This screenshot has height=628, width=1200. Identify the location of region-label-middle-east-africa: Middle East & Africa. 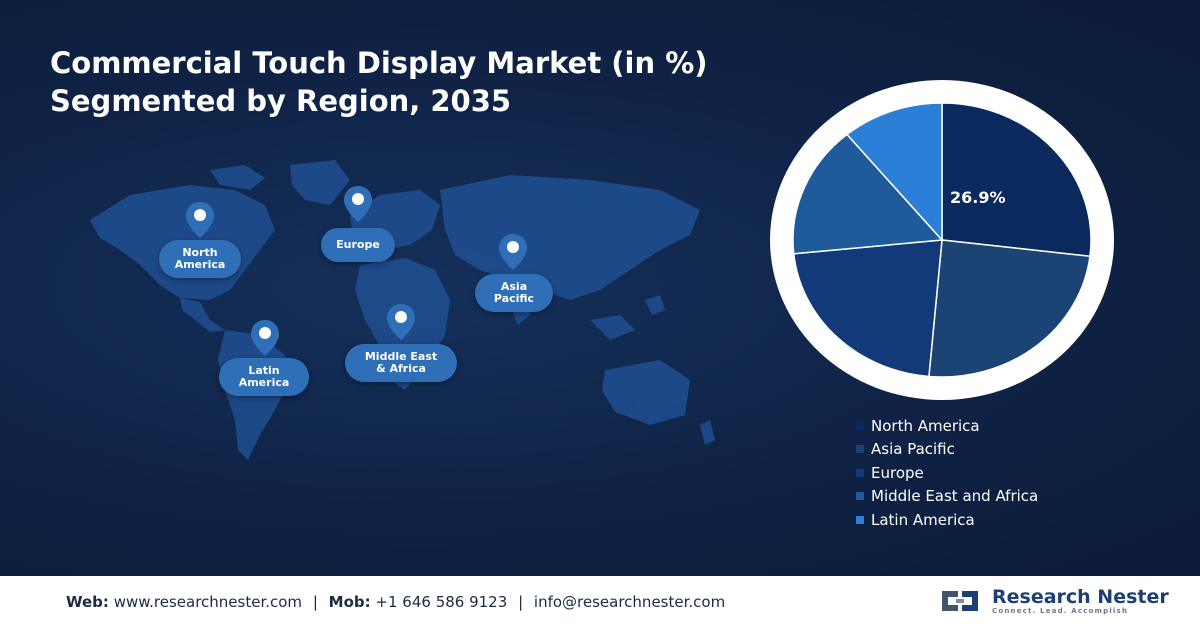
(401, 363).